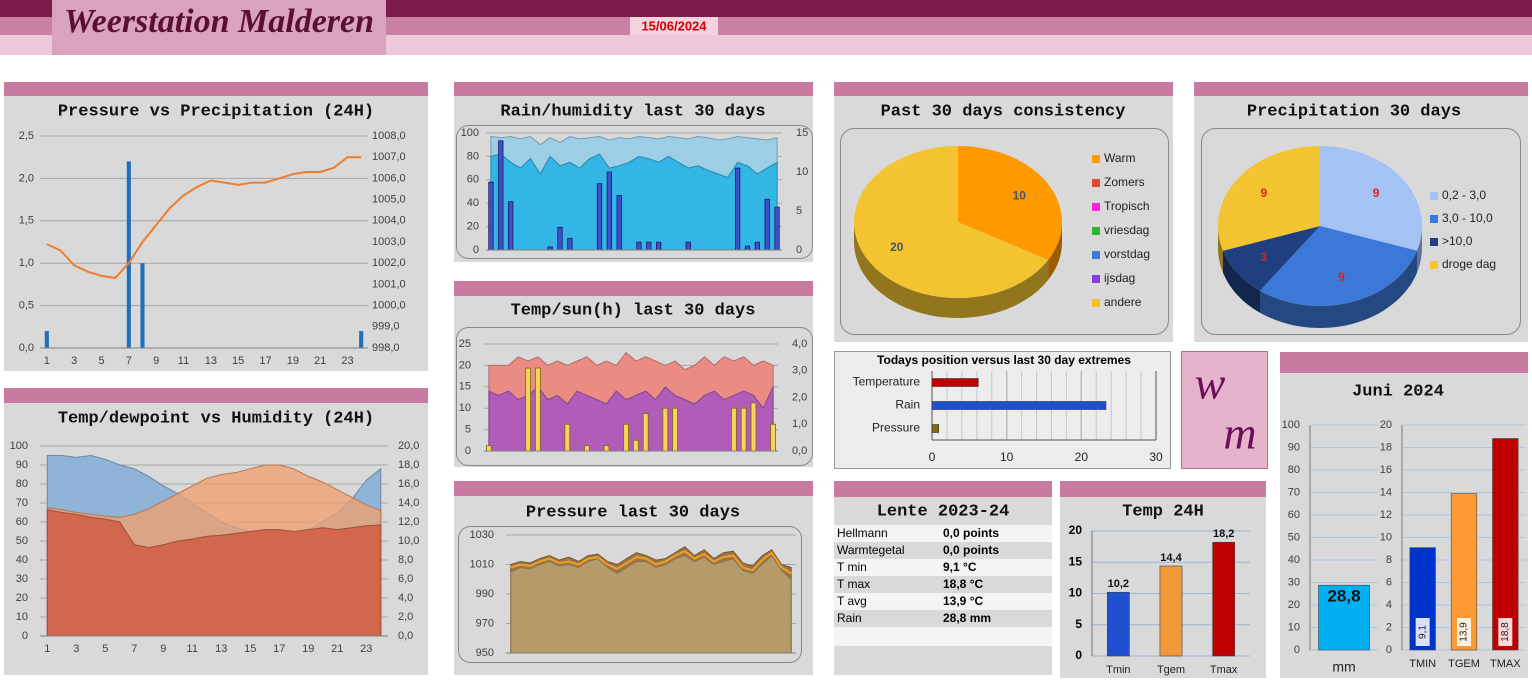 The height and width of the screenshot is (681, 1532). Describe the element at coordinates (1343, 596) in the screenshot. I see `data-label: 28,8` at that location.